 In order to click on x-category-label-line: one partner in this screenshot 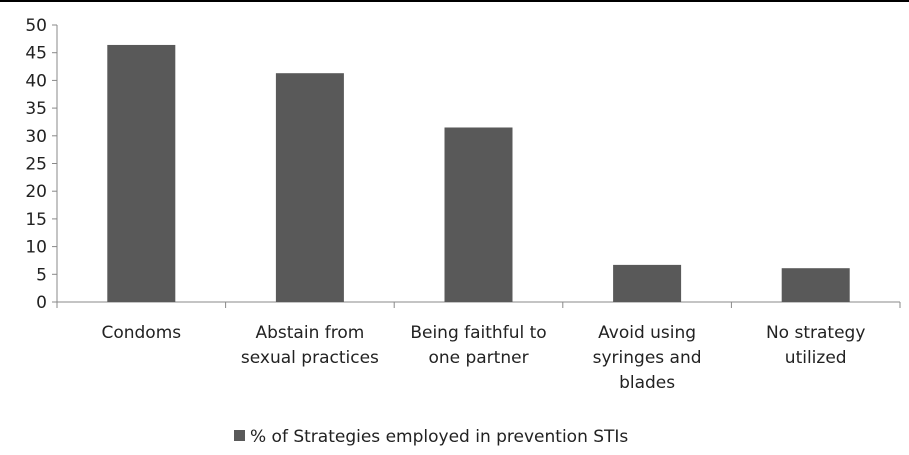, I will do `click(478, 358)`.